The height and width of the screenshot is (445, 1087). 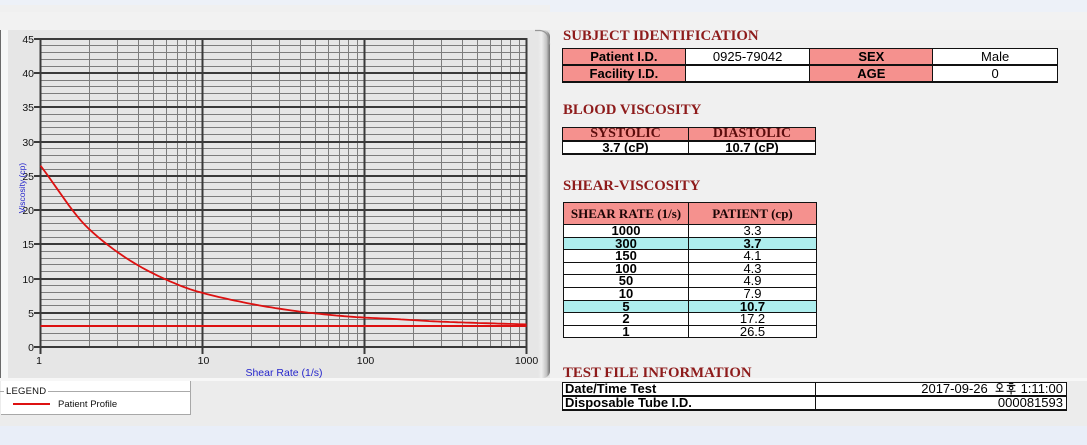 I want to click on svg-text: 100, so click(x=366, y=361).